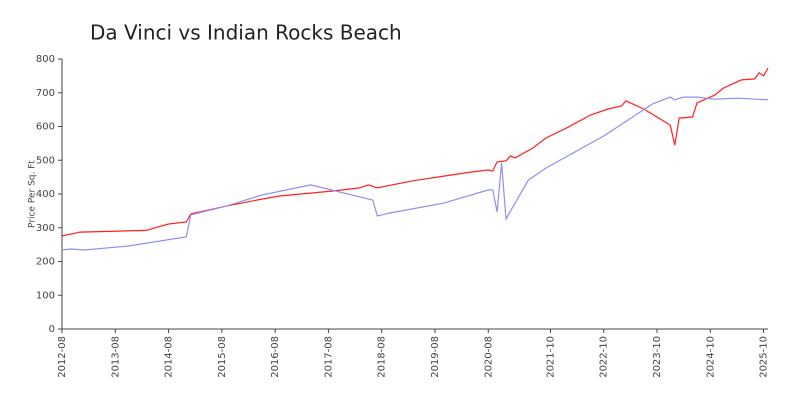  Describe the element at coordinates (115, 357) in the screenshot. I see `x-tick-label: 2013-08` at that location.